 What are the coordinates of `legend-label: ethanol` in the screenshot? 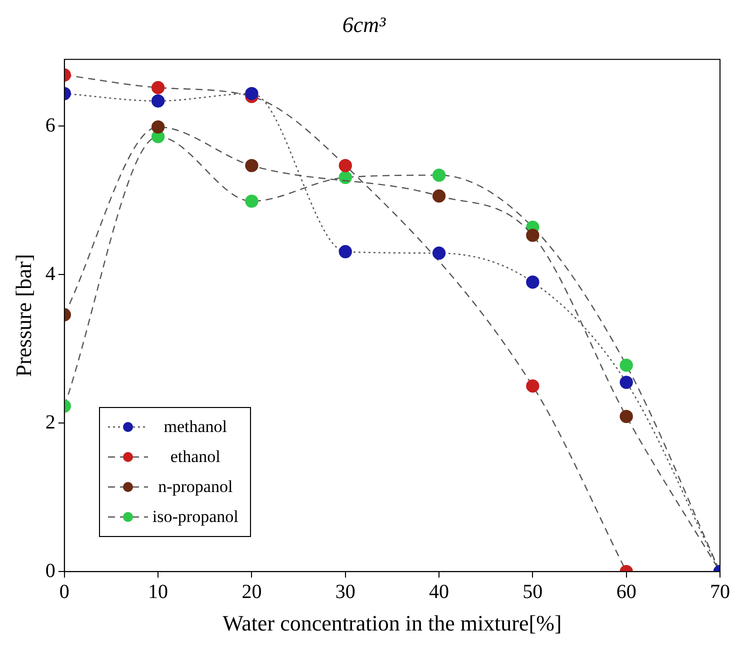 It's located at (195, 456).